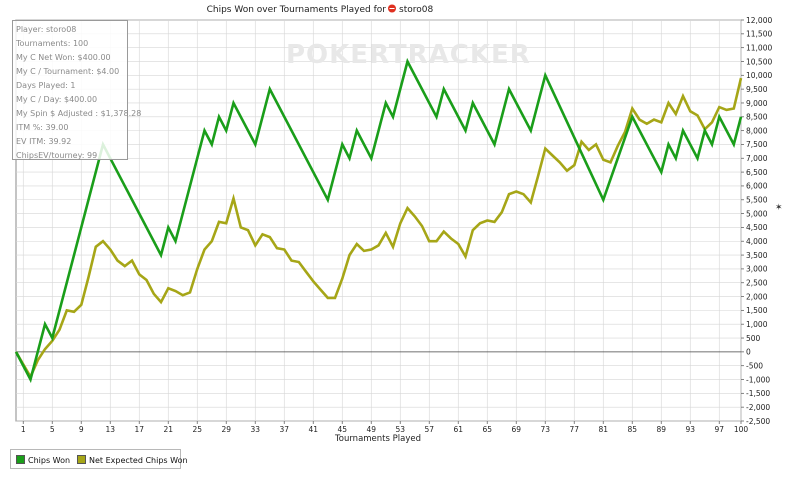 The width and height of the screenshot is (800, 478). Describe the element at coordinates (138, 460) in the screenshot. I see `legend-label: Net Expected Chips Won` at that location.